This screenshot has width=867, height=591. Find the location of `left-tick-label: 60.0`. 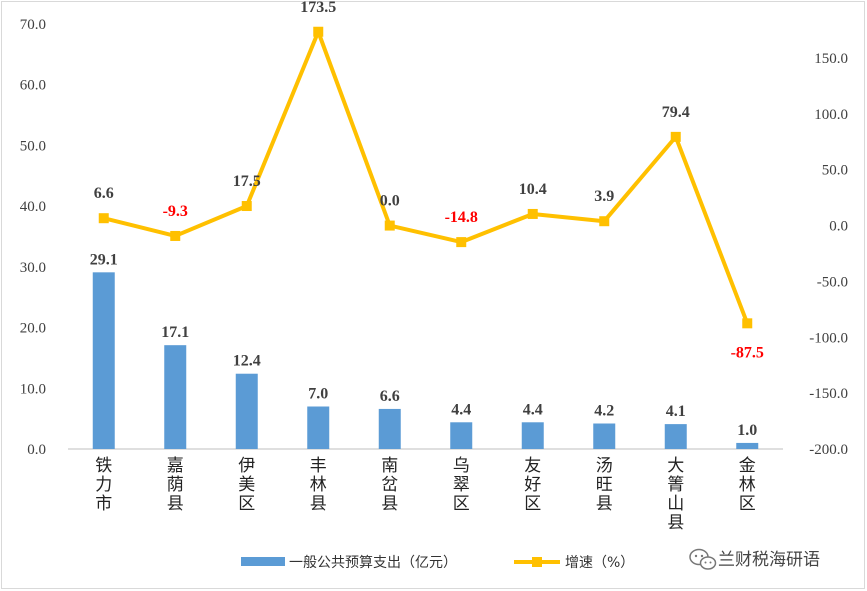

left-tick-label: 60.0 is located at coordinates (33, 86).